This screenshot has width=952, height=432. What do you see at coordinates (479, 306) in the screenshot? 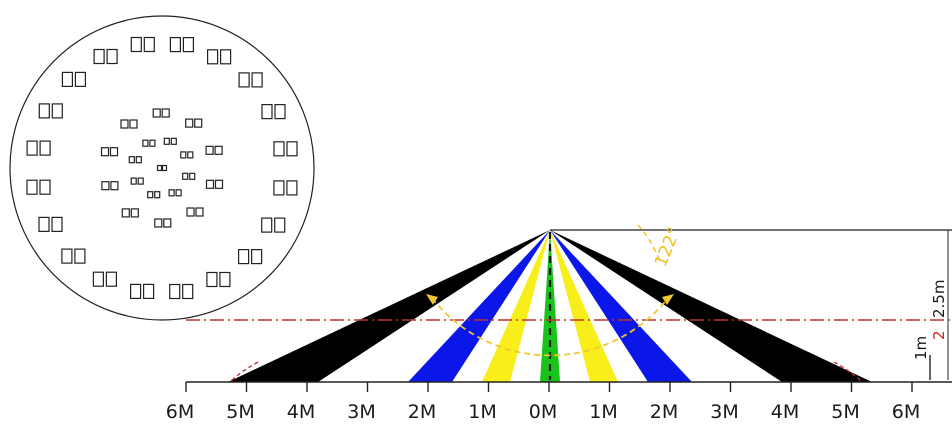
I see `beam-second-left` at bounding box center [479, 306].